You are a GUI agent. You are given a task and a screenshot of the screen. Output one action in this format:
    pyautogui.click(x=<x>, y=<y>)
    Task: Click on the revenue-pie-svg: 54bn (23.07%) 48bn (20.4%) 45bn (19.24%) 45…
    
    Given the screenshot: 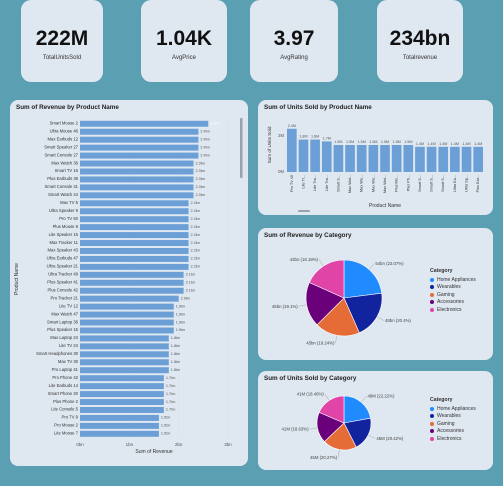 What is the action you would take?
    pyautogui.click(x=375, y=294)
    